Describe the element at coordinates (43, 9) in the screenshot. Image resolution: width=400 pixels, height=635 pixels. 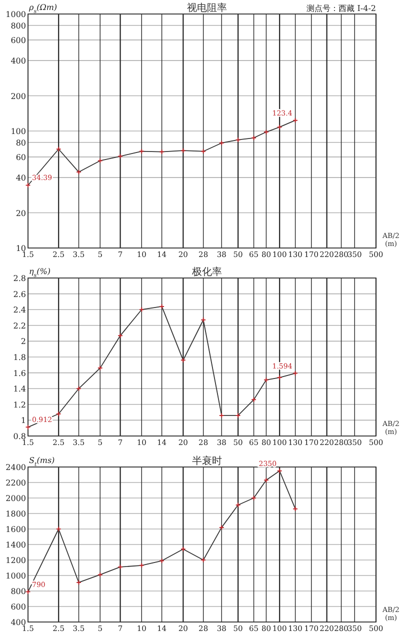
I see `y-axis-title: ρ$_{s}$(Ωm)` at that location.